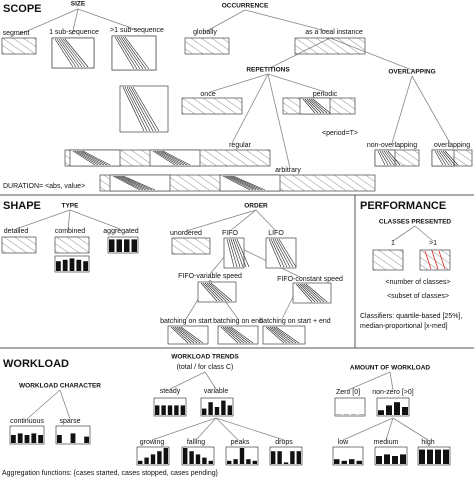  Describe the element at coordinates (433, 243) in the screenshot. I see `label: >1` at that location.